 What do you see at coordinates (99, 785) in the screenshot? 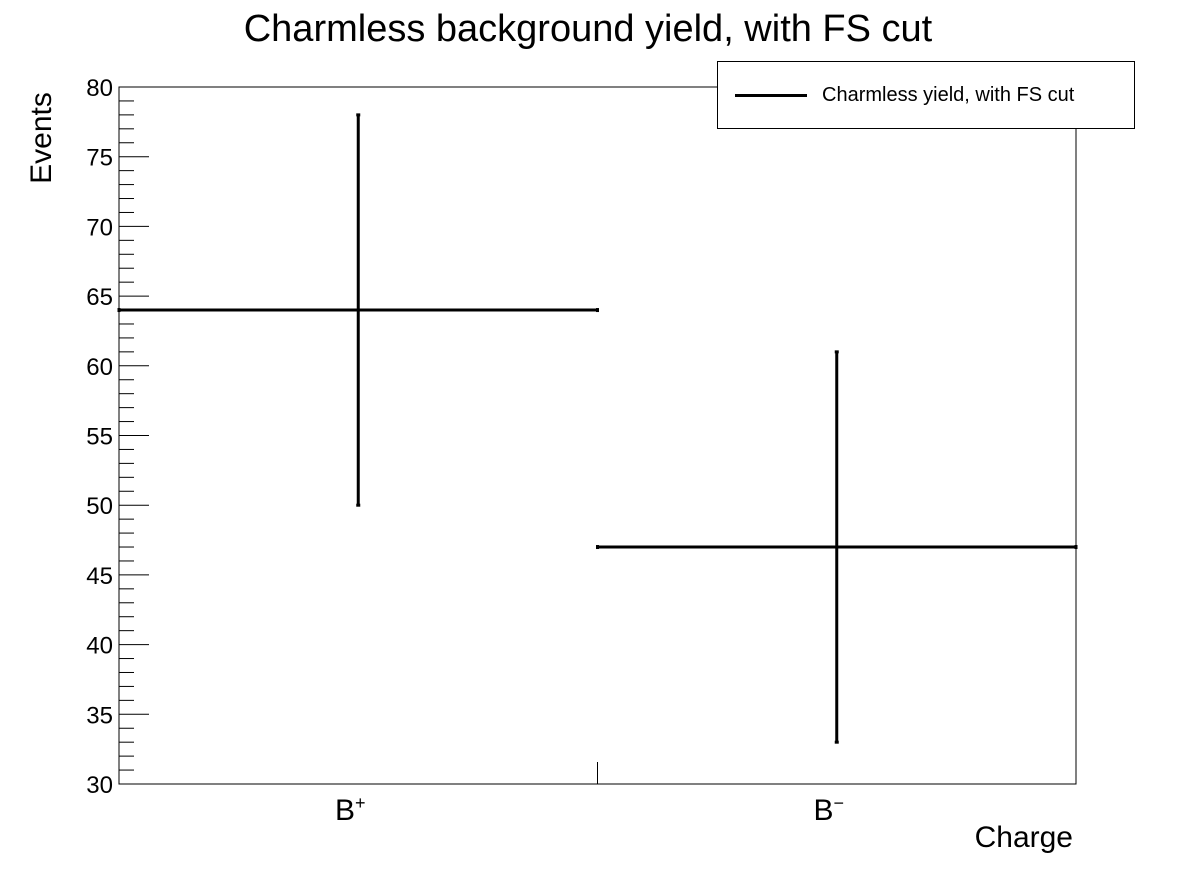
I see `y-tick-label: 30` at bounding box center [99, 785].